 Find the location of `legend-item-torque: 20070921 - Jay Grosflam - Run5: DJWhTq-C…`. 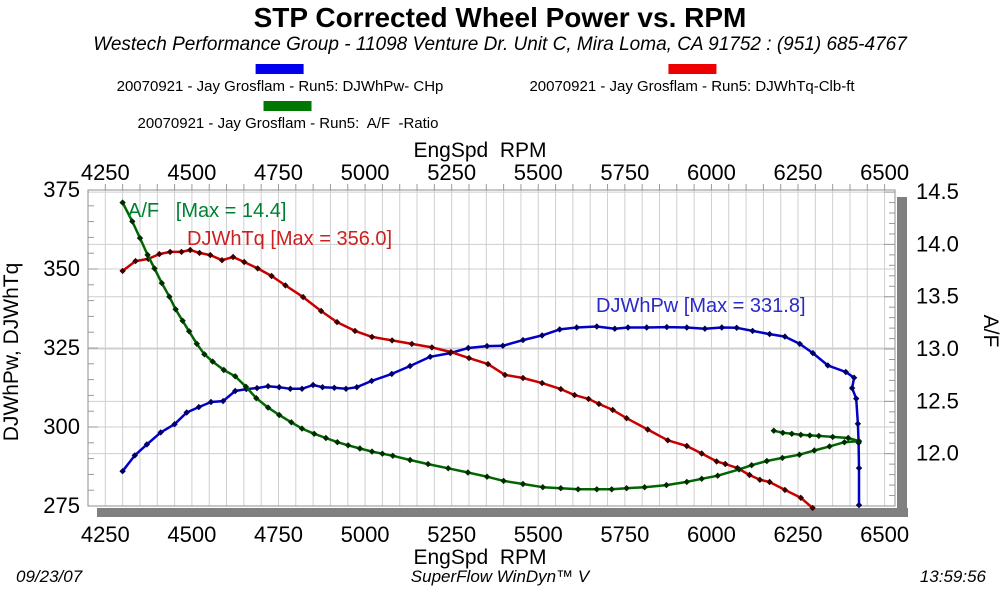

legend-item-torque: 20070921 - Jay Grosflam - Run5: DJWhTq-C… is located at coordinates (692, 79).